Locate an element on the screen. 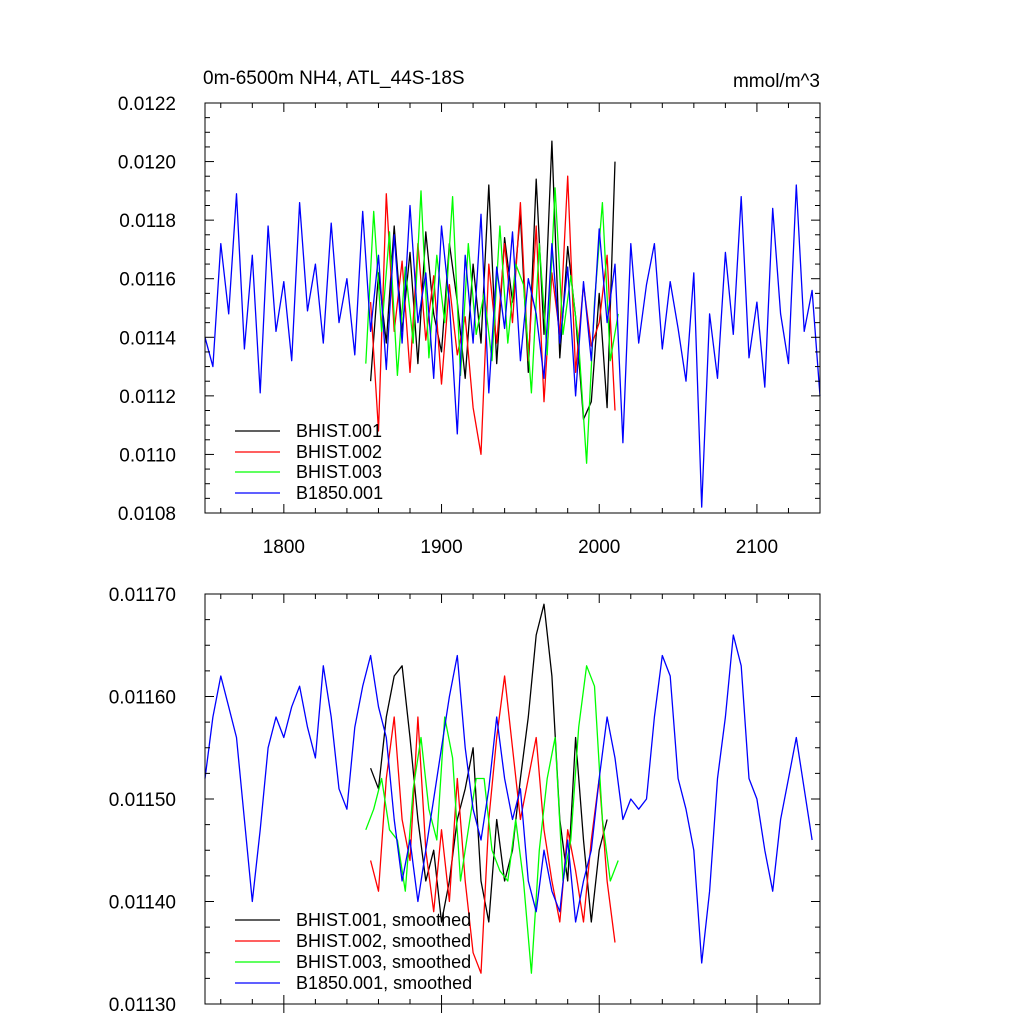 The width and height of the screenshot is (1024, 1024). bottom-y-tick-label: 0.01140 is located at coordinates (142, 903).